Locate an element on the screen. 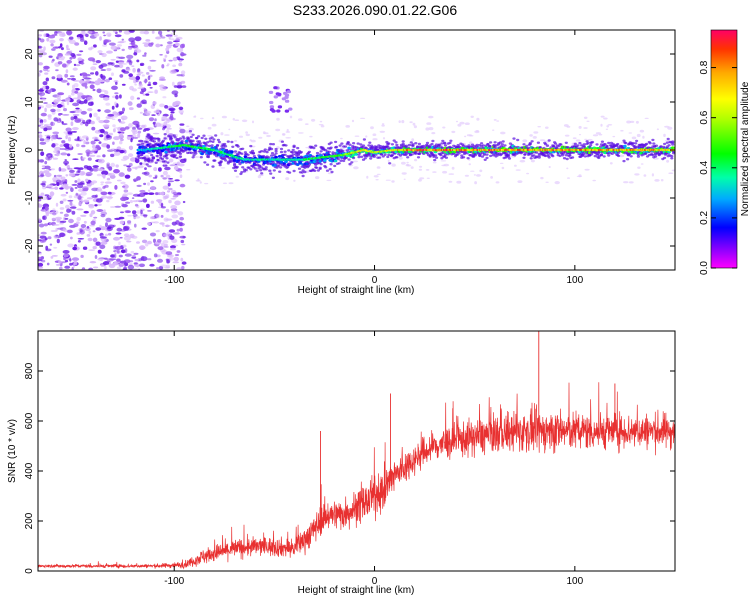 Image resolution: width=750 pixels, height=600 pixels. spectrogram-x-tick-label: 0 is located at coordinates (375, 280).